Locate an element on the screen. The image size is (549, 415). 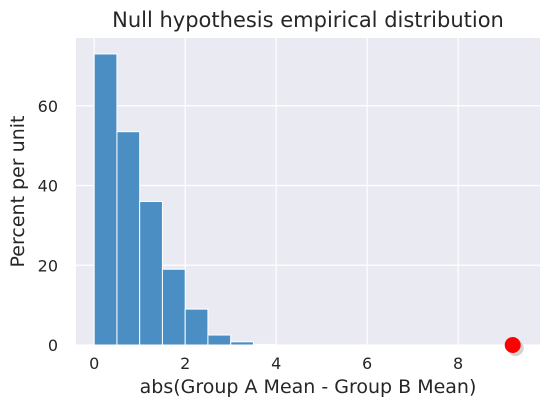
x-tick-label: 2 is located at coordinates (185, 363).